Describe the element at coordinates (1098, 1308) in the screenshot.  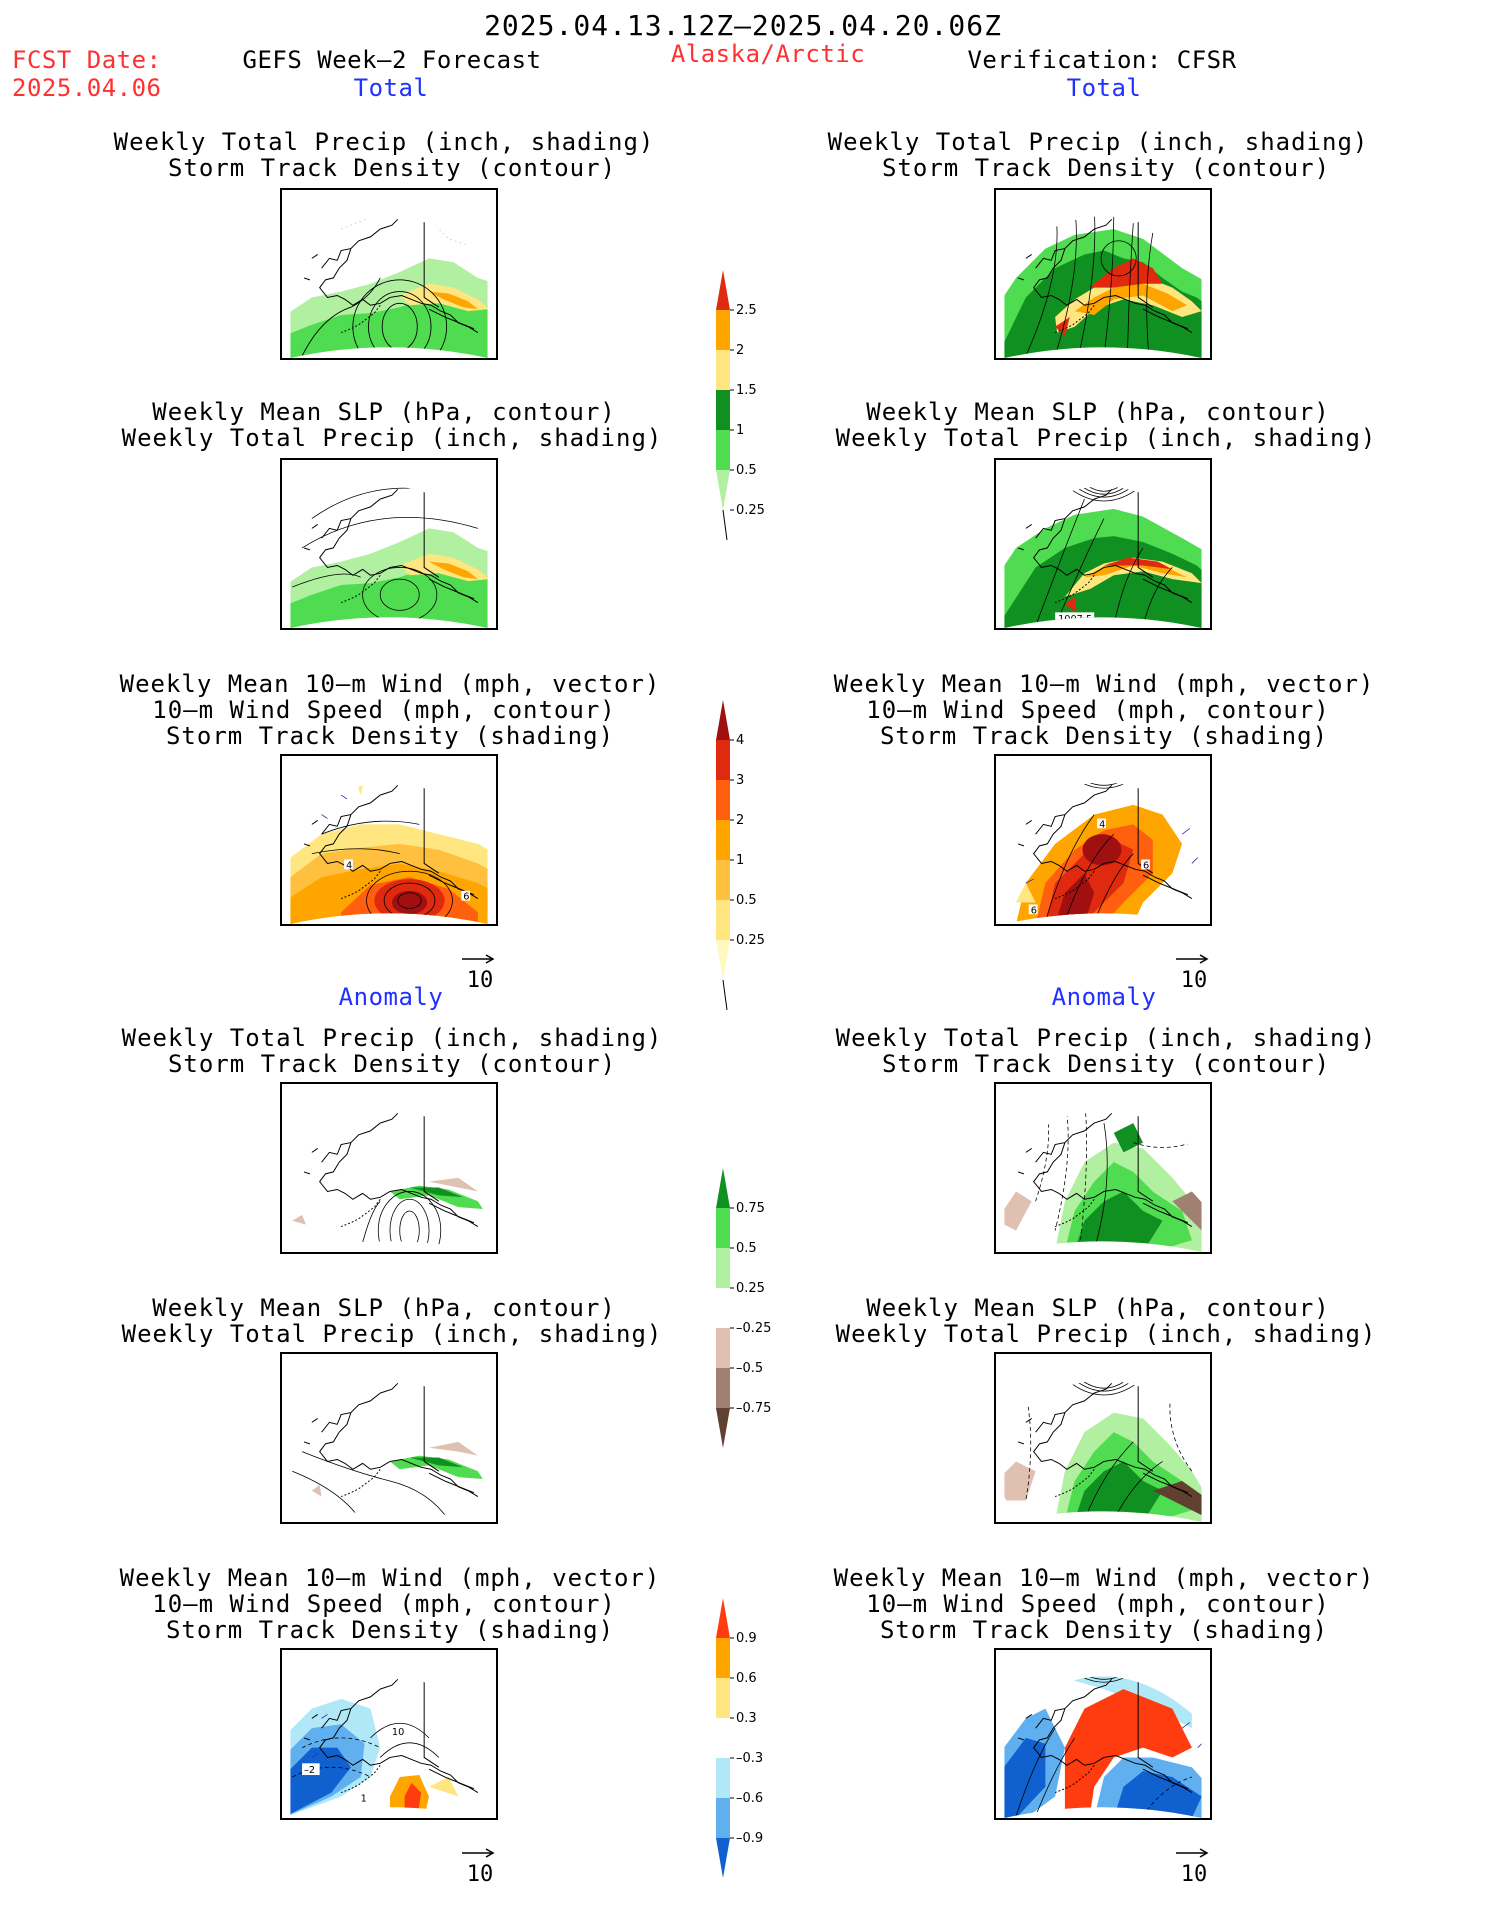
I see `title-r5-right-line1: Weekly Mean SLP (hPa, contour)` at that location.